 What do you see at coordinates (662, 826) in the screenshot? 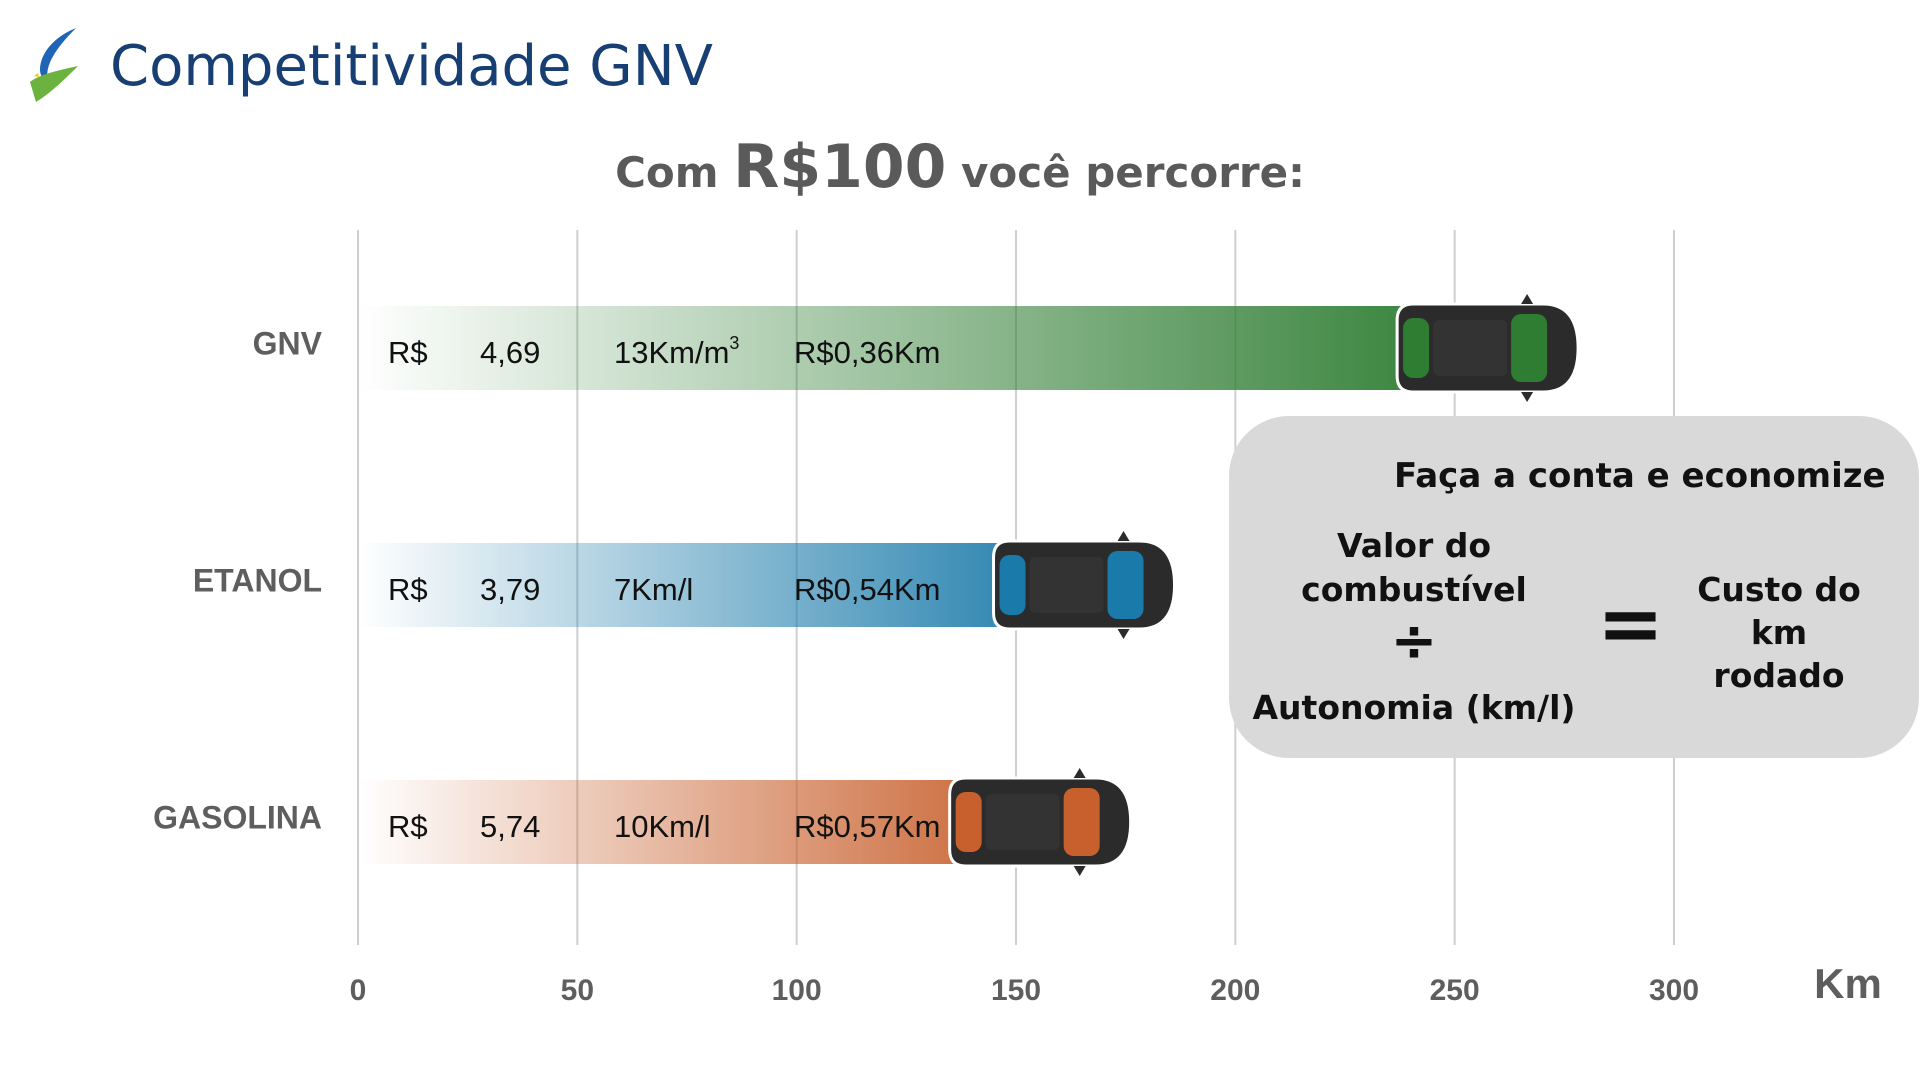
I see `fuel-efficiency: 10Km/l` at bounding box center [662, 826].